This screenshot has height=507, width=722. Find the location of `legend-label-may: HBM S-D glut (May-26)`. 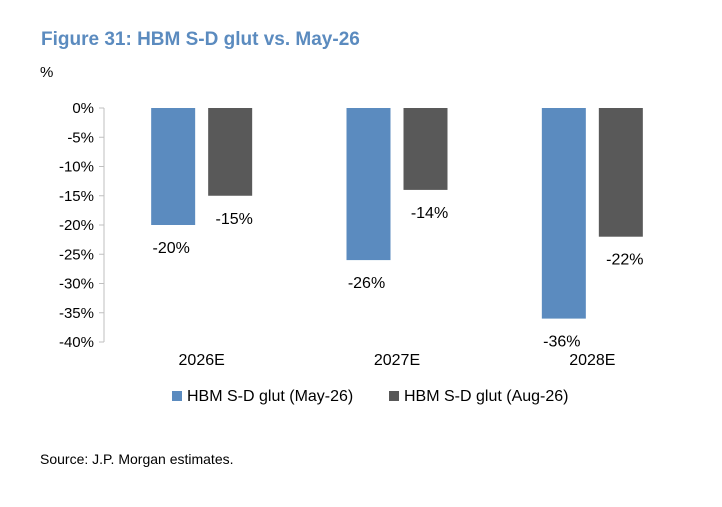

legend-label-may: HBM S-D glut (May-26) is located at coordinates (270, 396).